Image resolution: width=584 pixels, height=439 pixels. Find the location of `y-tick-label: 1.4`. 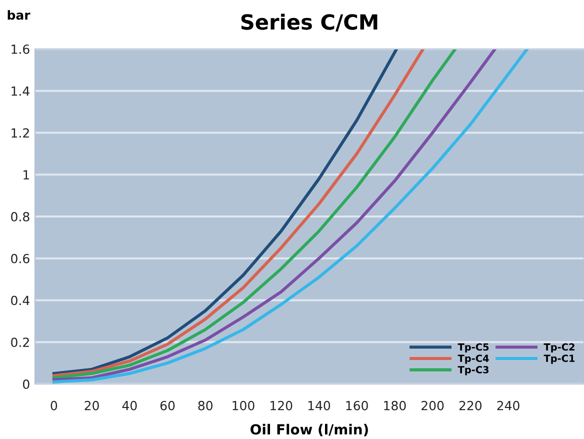

y-tick-label: 1.4 is located at coordinates (21, 91).